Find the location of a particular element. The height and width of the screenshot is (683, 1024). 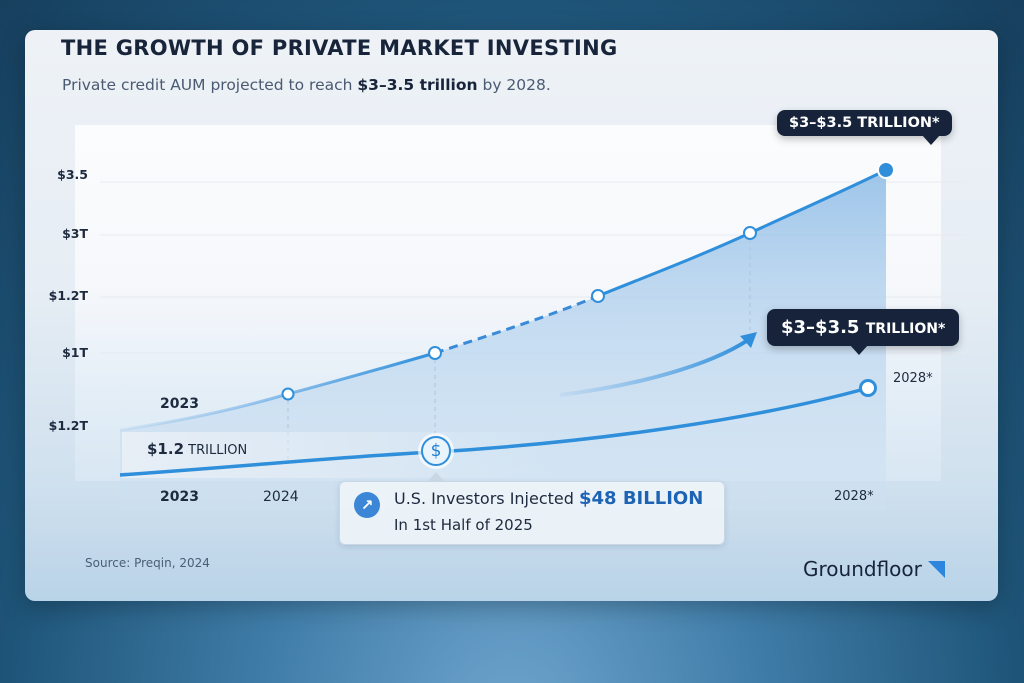

x-label-2024: 2024 is located at coordinates (281, 497).